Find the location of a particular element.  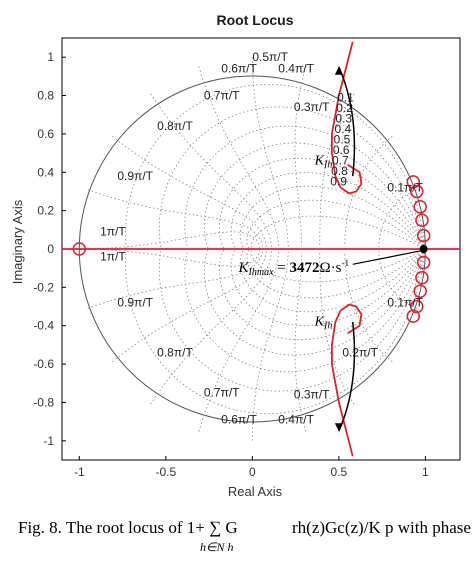

frequency-label: 0.7π/T is located at coordinates (222, 393).